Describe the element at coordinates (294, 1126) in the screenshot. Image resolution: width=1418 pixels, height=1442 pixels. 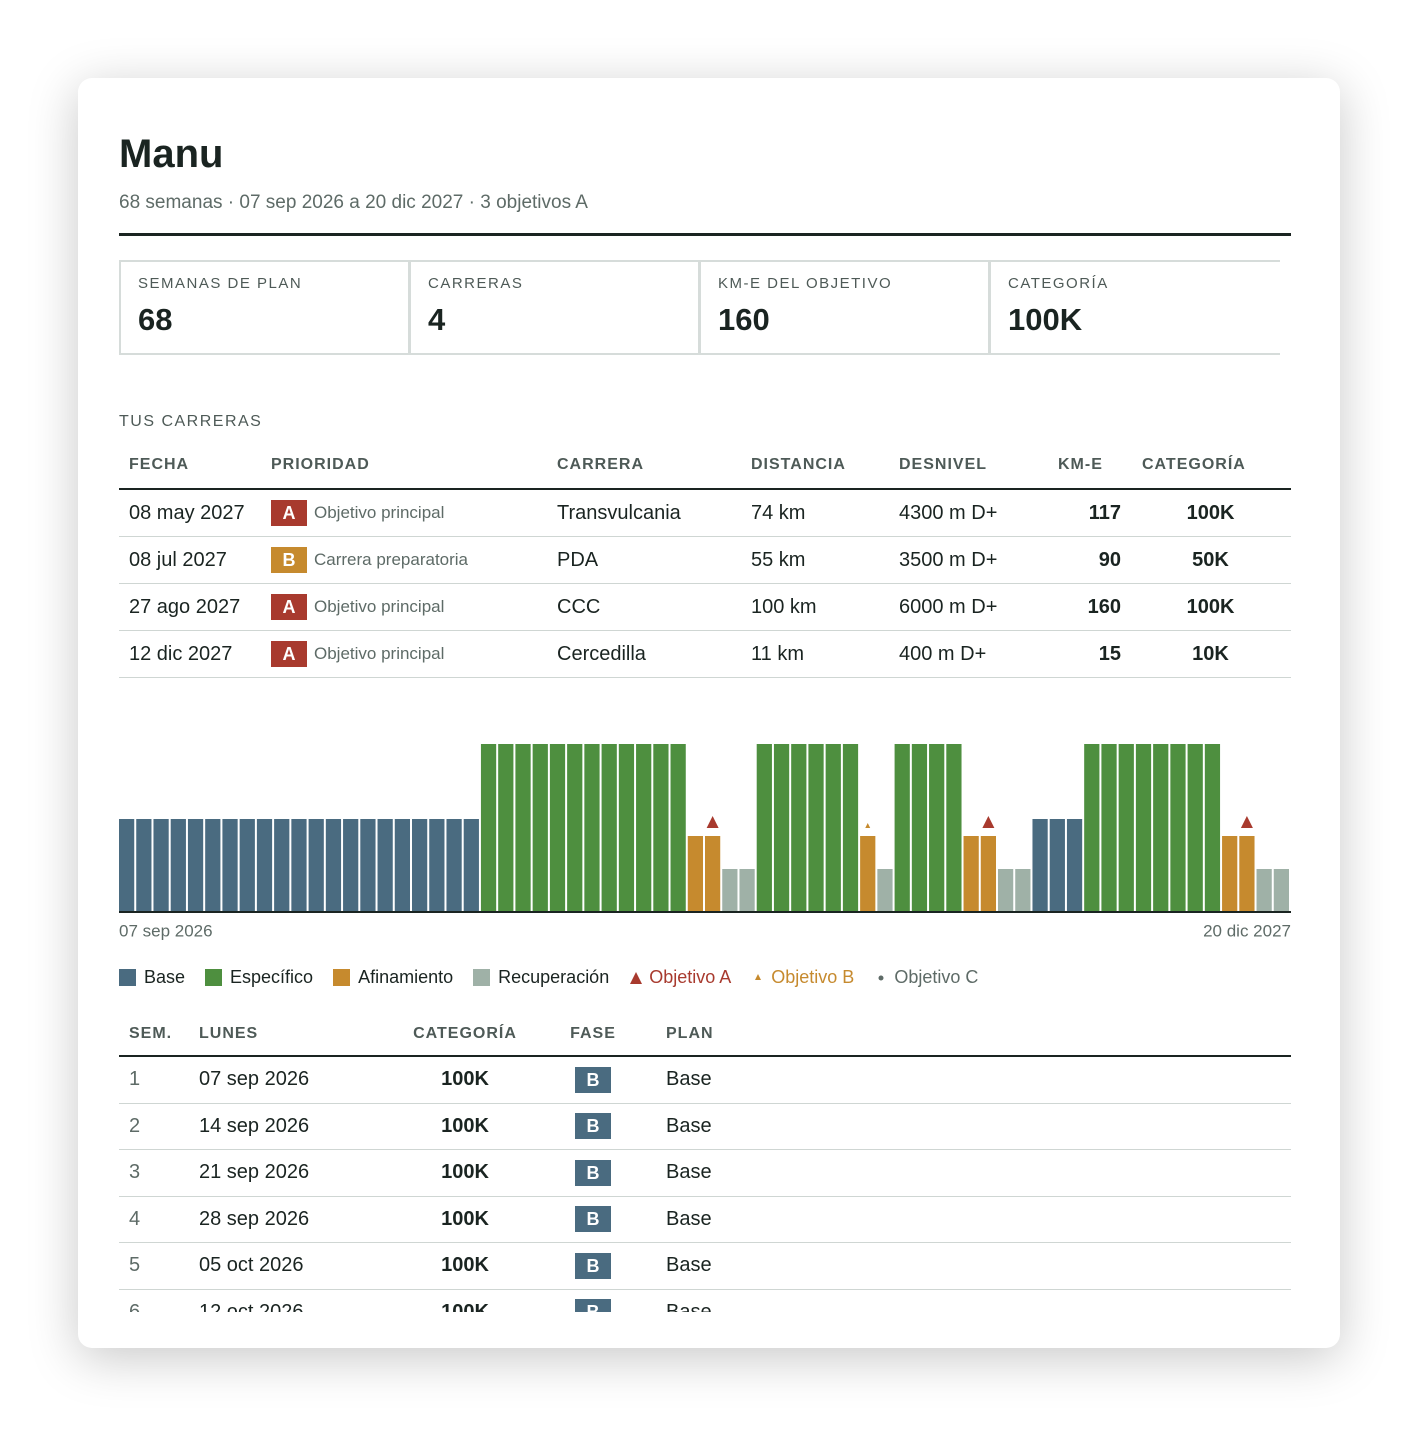
I see `week-monday: 14 sep 2026` at that location.